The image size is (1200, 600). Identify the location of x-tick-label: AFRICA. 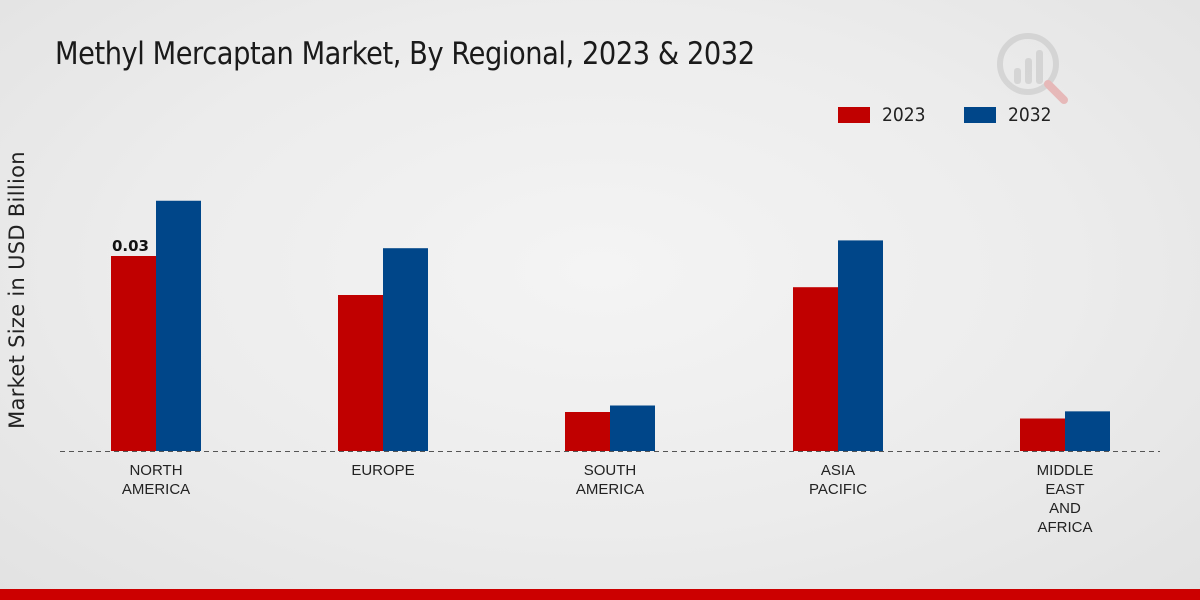
(1064, 527).